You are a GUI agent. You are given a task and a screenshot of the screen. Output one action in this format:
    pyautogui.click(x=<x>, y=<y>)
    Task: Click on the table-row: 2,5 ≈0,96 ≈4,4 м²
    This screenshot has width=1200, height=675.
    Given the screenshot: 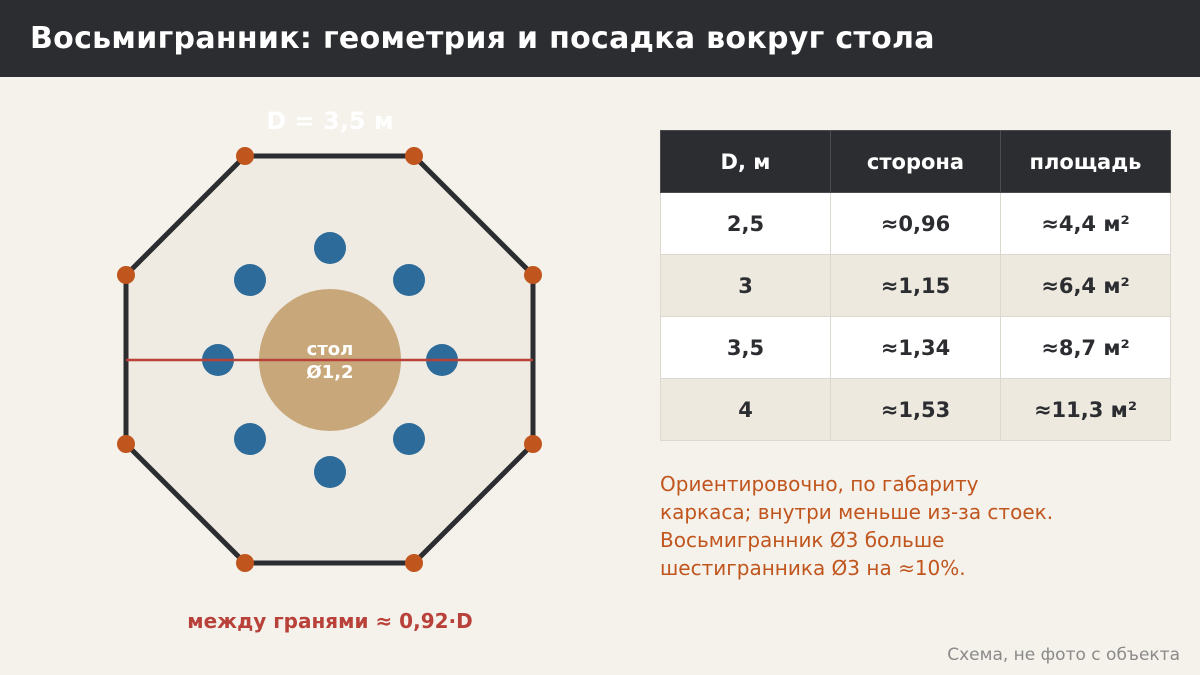 What is the action you would take?
    pyautogui.click(x=915, y=223)
    